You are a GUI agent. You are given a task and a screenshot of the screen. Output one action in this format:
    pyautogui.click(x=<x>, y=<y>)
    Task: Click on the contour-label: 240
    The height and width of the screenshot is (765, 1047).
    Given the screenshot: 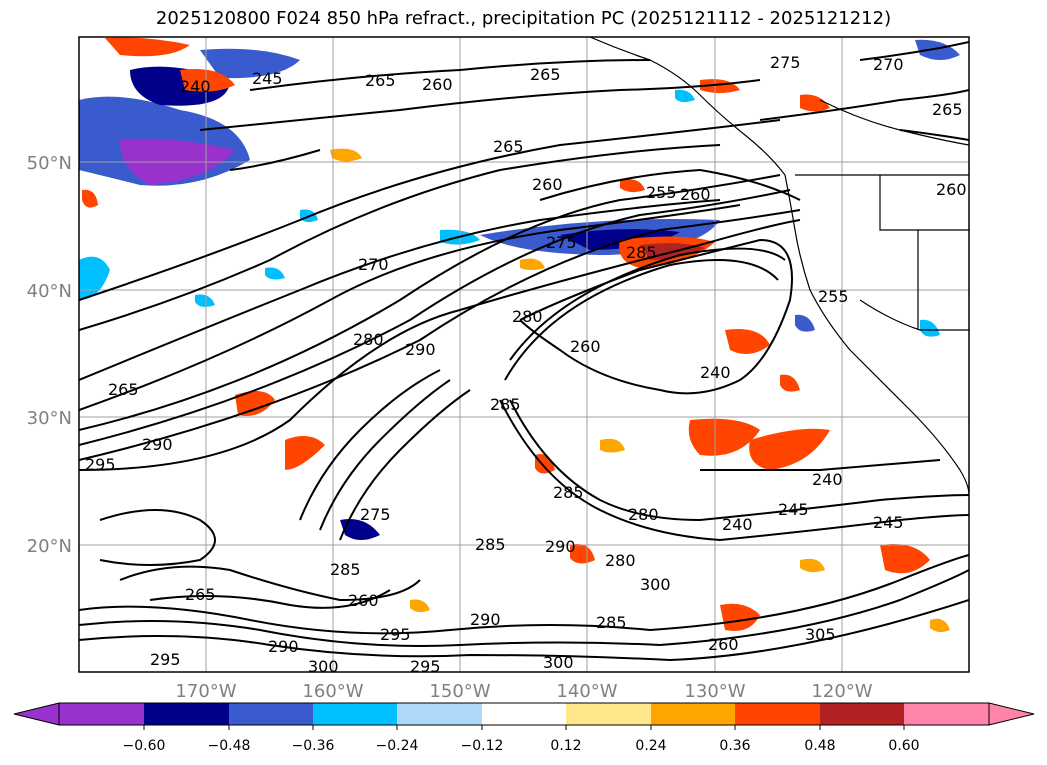 What is the action you would take?
    pyautogui.click(x=715, y=372)
    